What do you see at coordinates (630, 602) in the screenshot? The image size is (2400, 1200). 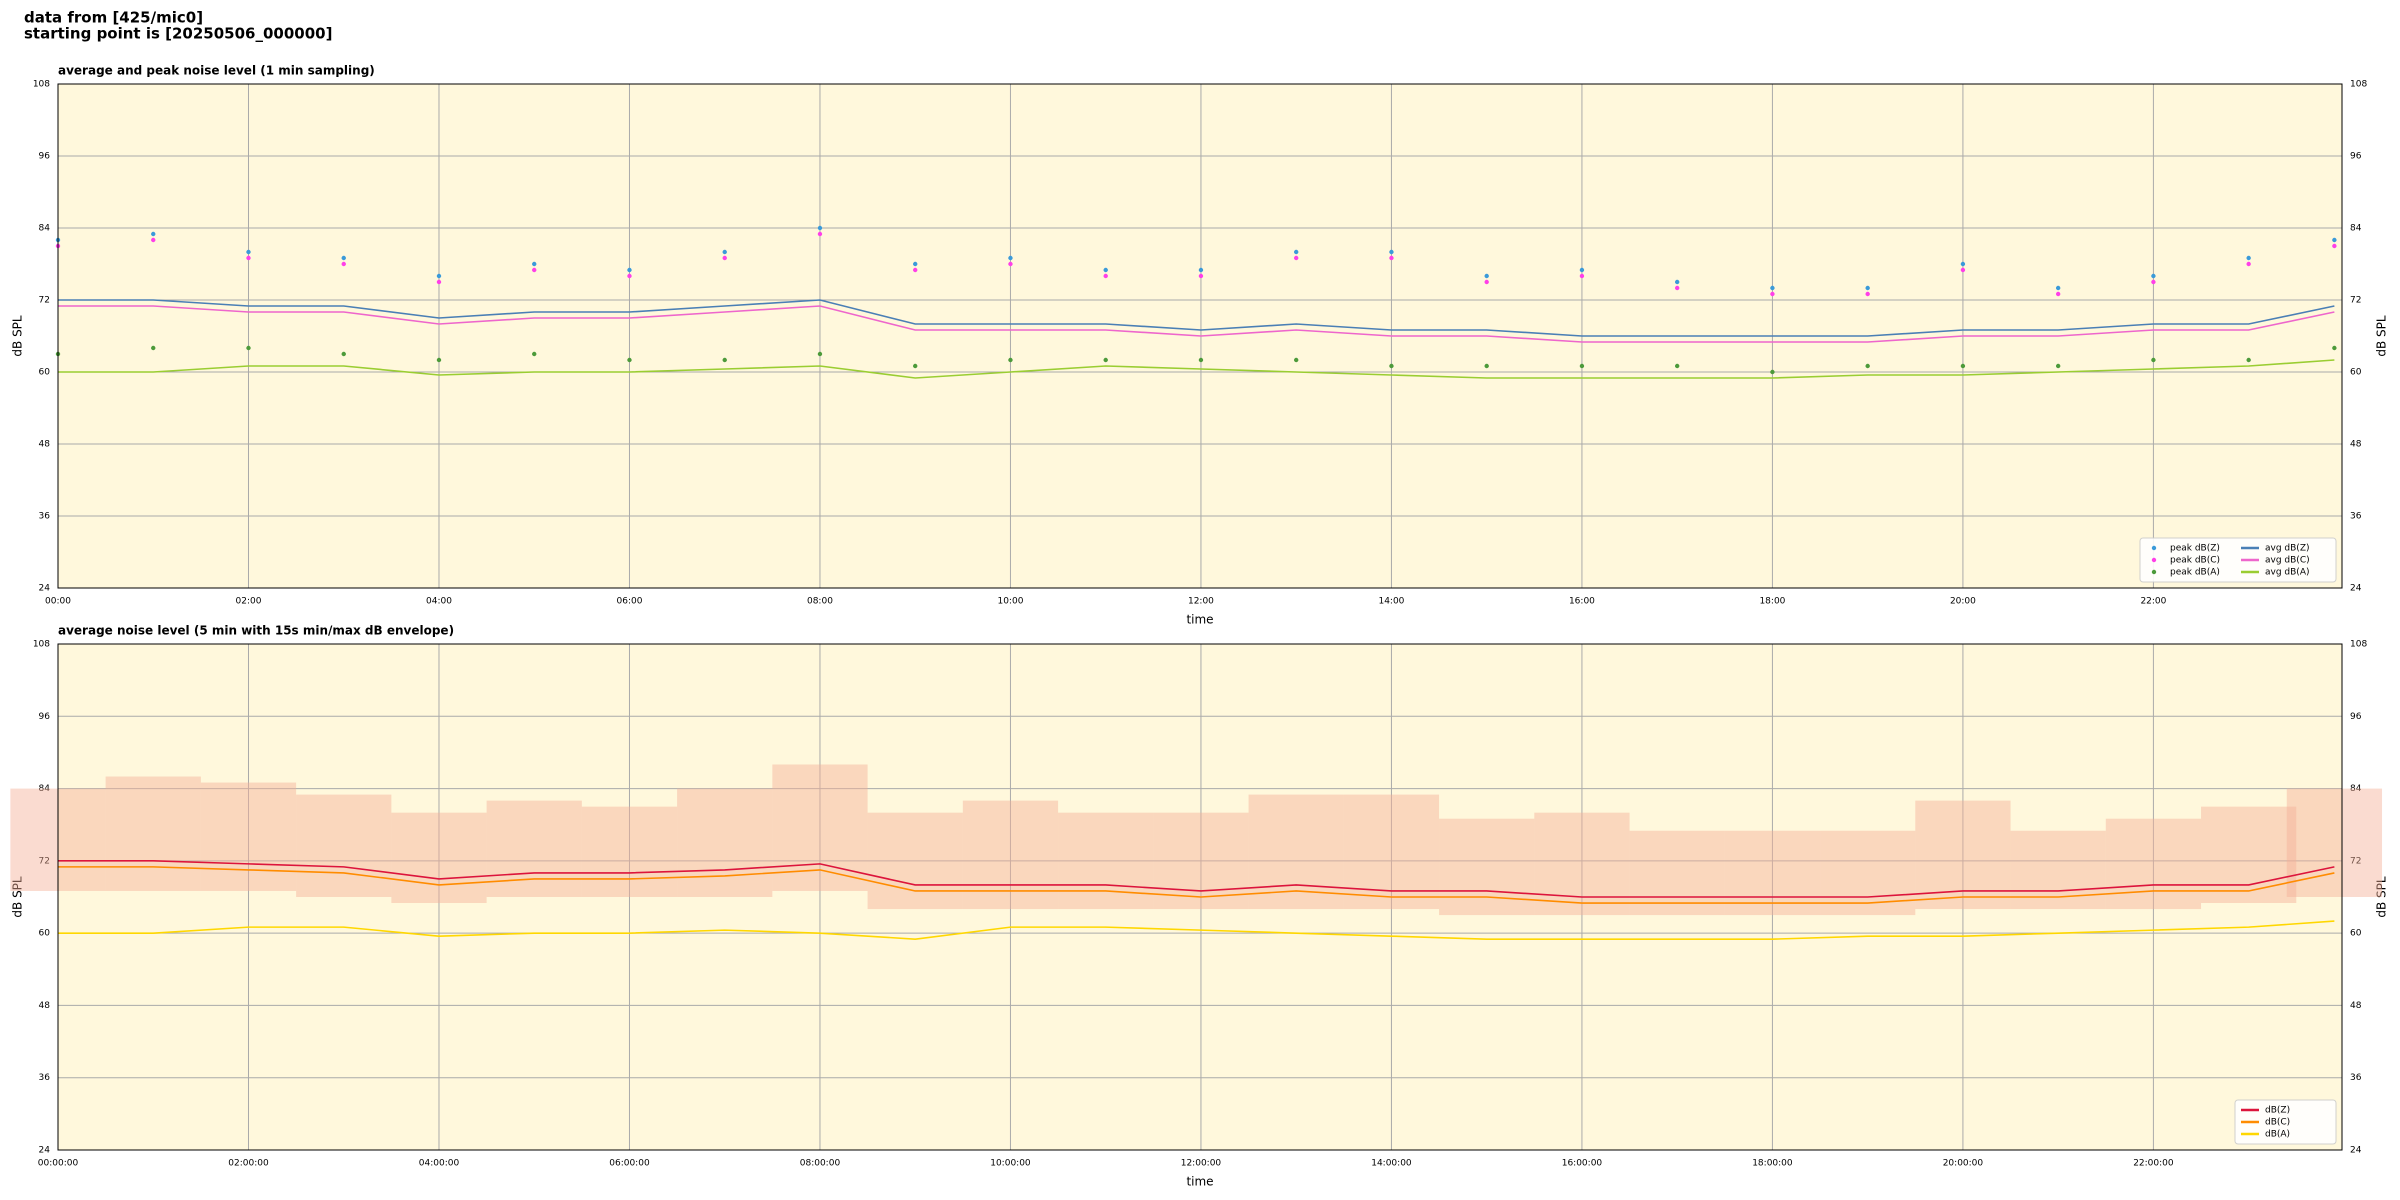 I see `x-tick-label: 06:00` at bounding box center [630, 602].